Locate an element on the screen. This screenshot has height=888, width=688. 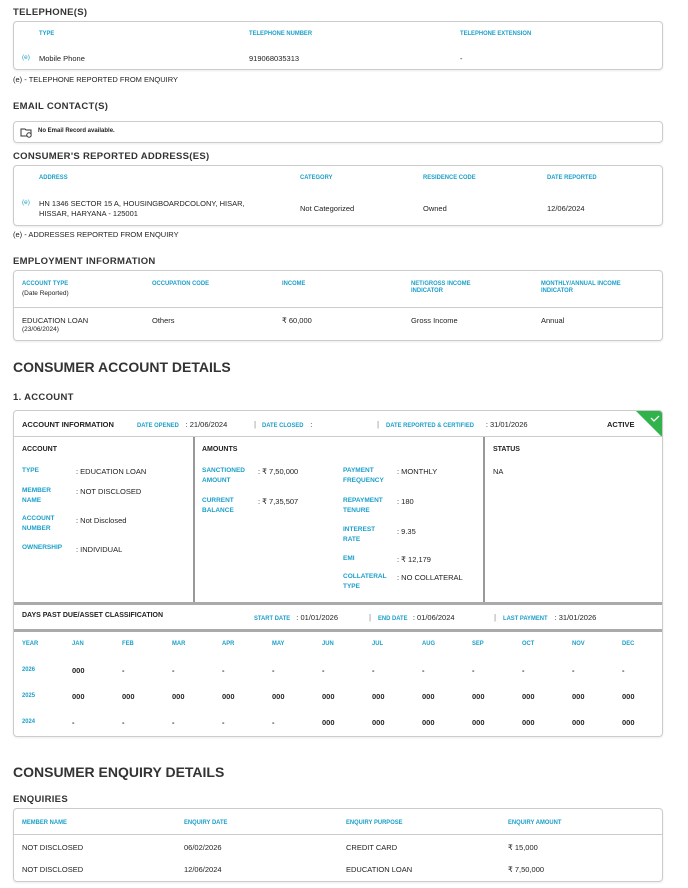
phone-type: Mobile Phone is located at coordinates (62, 58).